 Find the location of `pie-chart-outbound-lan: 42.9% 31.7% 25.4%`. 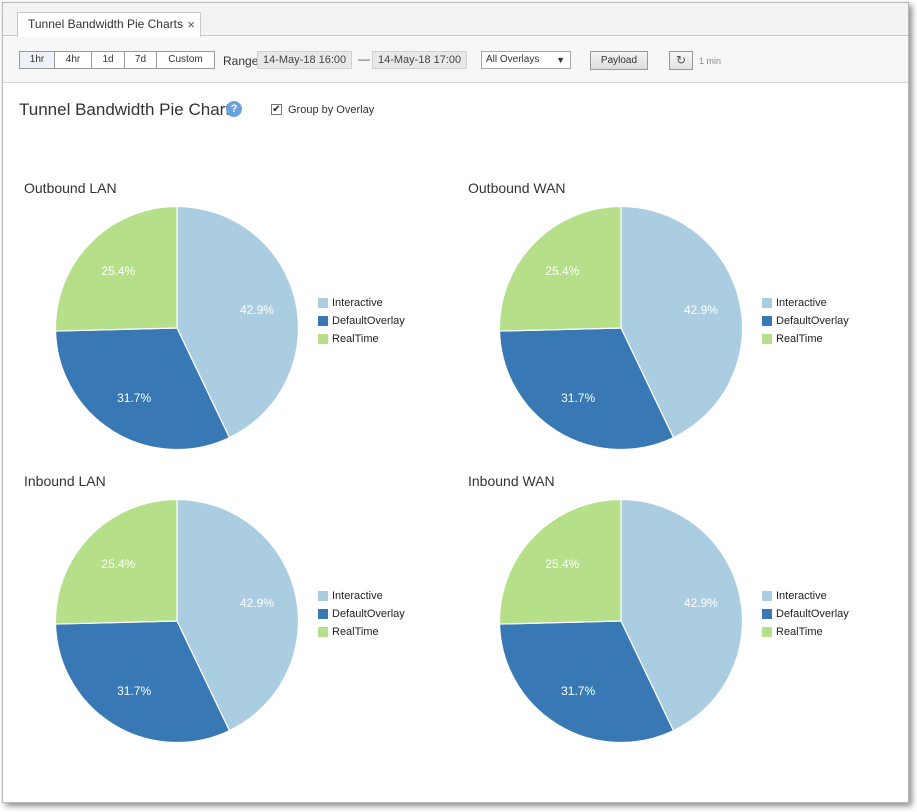

pie-chart-outbound-lan: 42.9% 31.7% 25.4% is located at coordinates (177, 328).